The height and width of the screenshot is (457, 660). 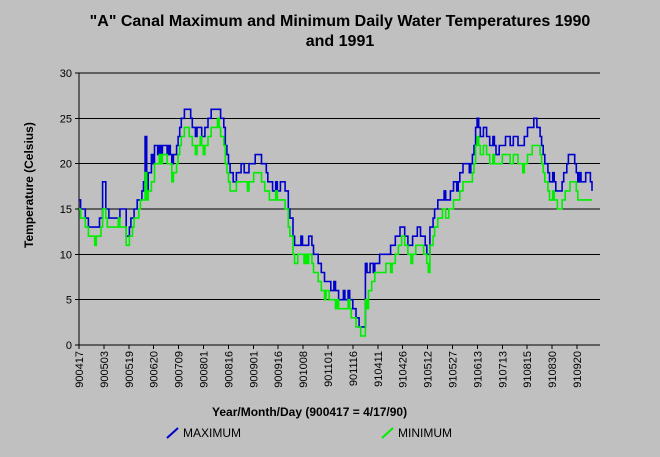 I want to click on x-tick-label: 910613, so click(x=478, y=369).